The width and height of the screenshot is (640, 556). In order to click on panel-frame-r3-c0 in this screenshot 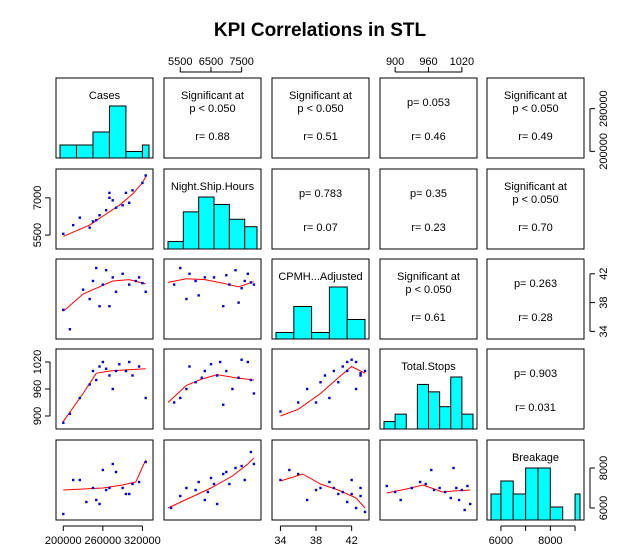, I will do `click(104, 389)`.